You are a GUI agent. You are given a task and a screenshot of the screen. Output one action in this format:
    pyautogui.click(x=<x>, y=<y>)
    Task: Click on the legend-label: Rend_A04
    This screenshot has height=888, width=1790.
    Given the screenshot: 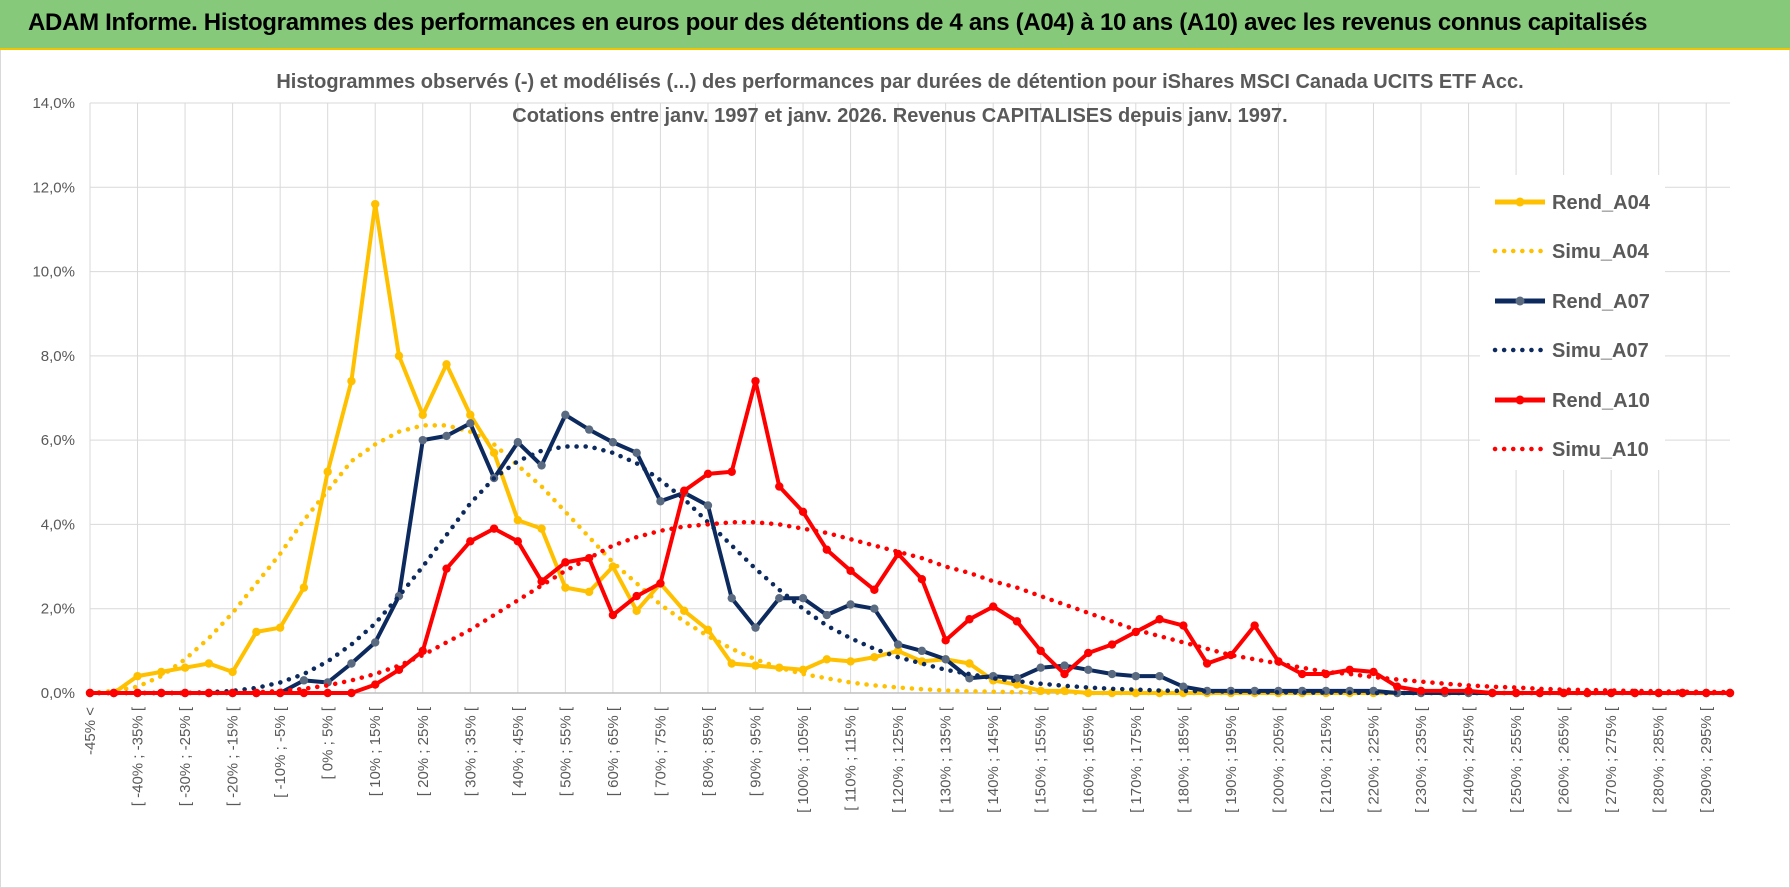 What is the action you would take?
    pyautogui.click(x=1601, y=203)
    